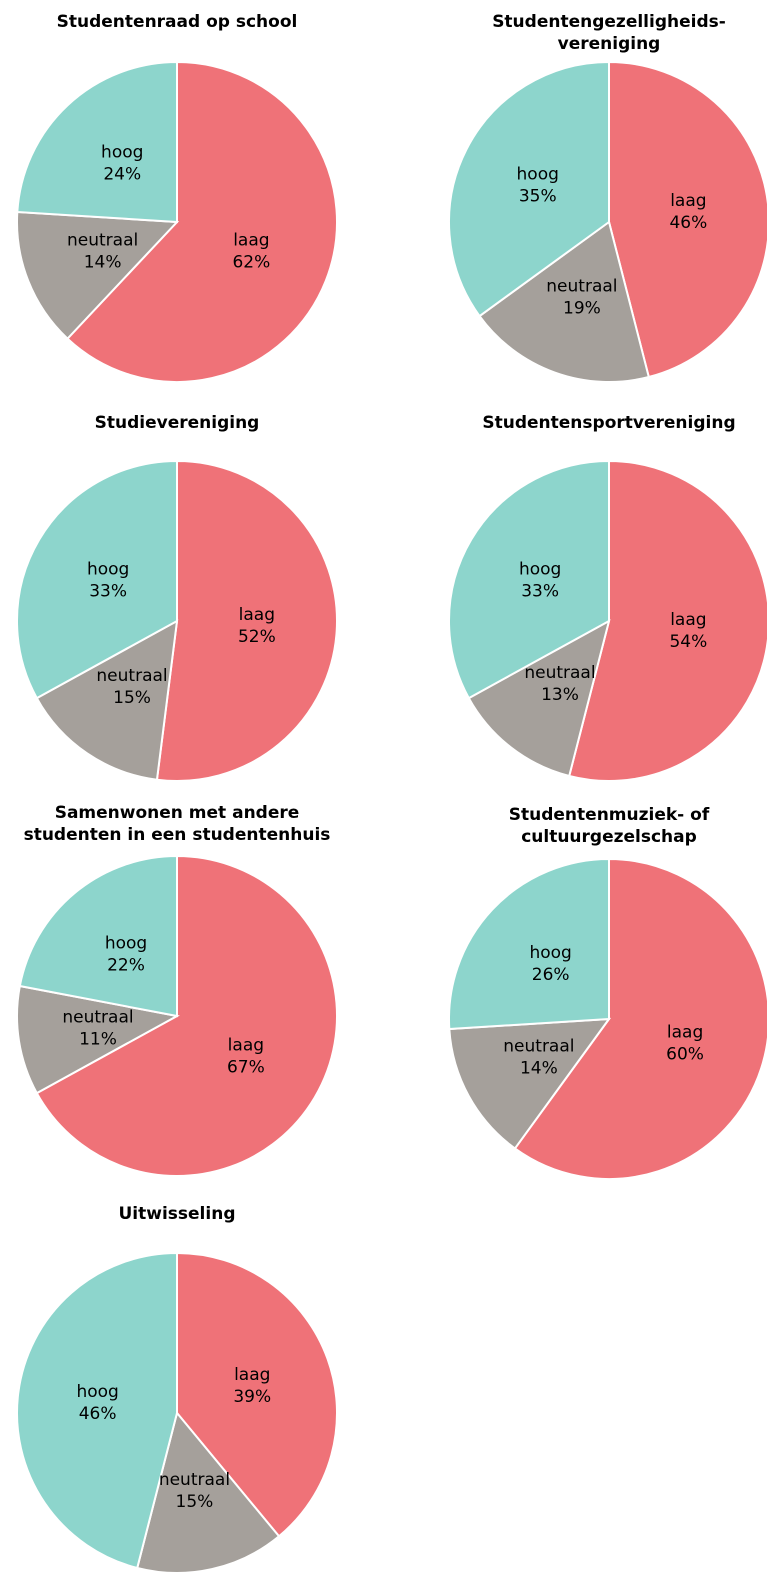 This screenshot has width=767, height=1576. What do you see at coordinates (246, 1068) in the screenshot?
I see `slice-value-label: 67%` at bounding box center [246, 1068].